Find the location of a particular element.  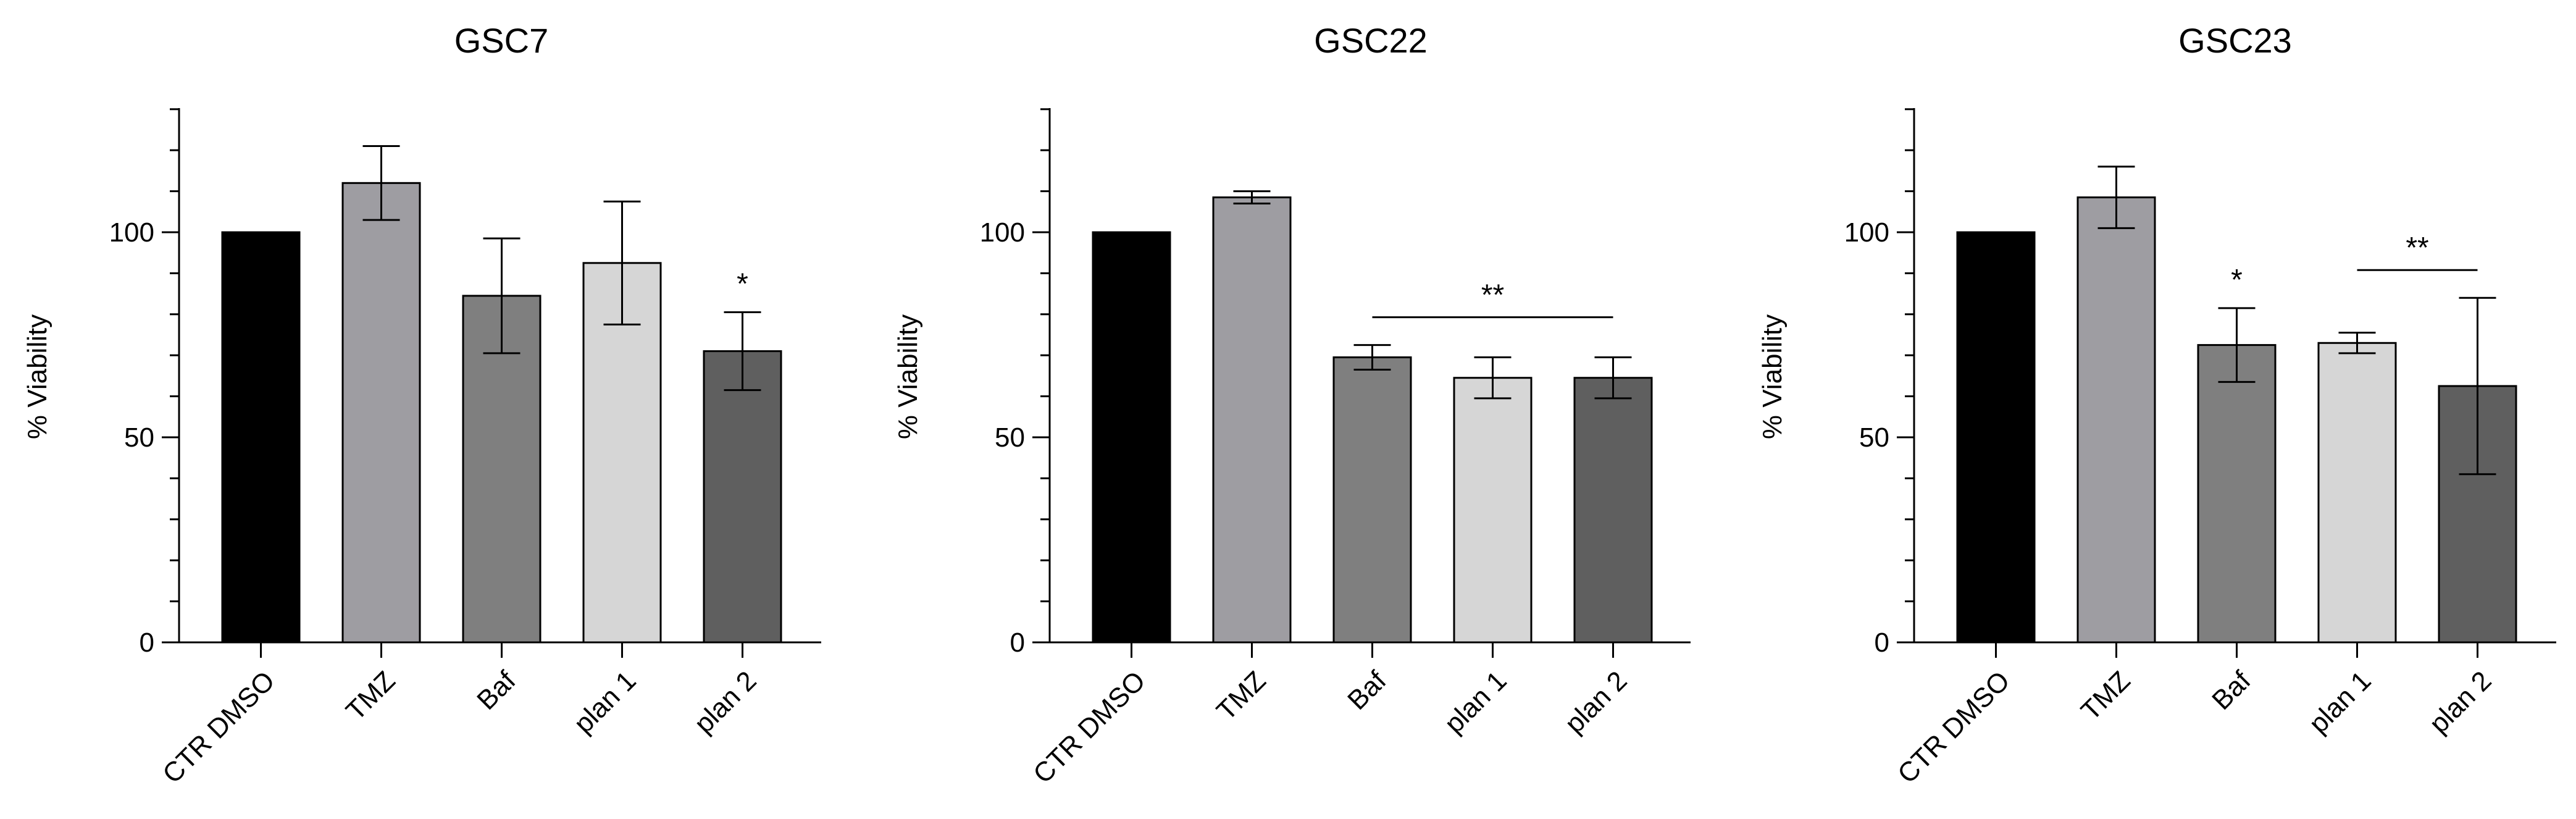

chart-title: GSC22 is located at coordinates (1371, 40).